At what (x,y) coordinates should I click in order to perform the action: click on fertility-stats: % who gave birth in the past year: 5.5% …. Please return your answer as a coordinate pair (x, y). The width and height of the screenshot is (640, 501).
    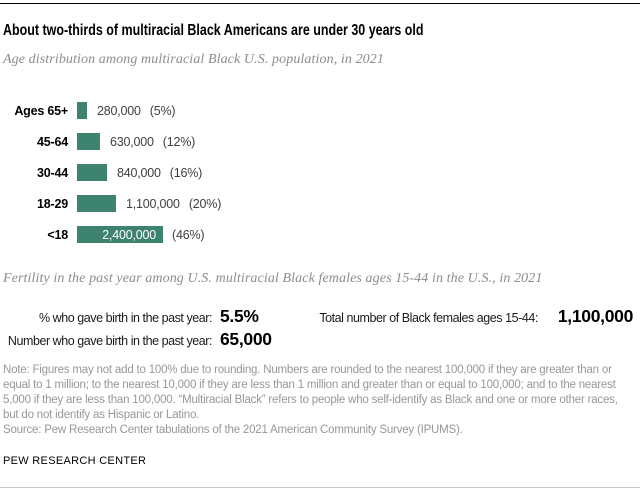
    Looking at the image, I should click on (319, 329).